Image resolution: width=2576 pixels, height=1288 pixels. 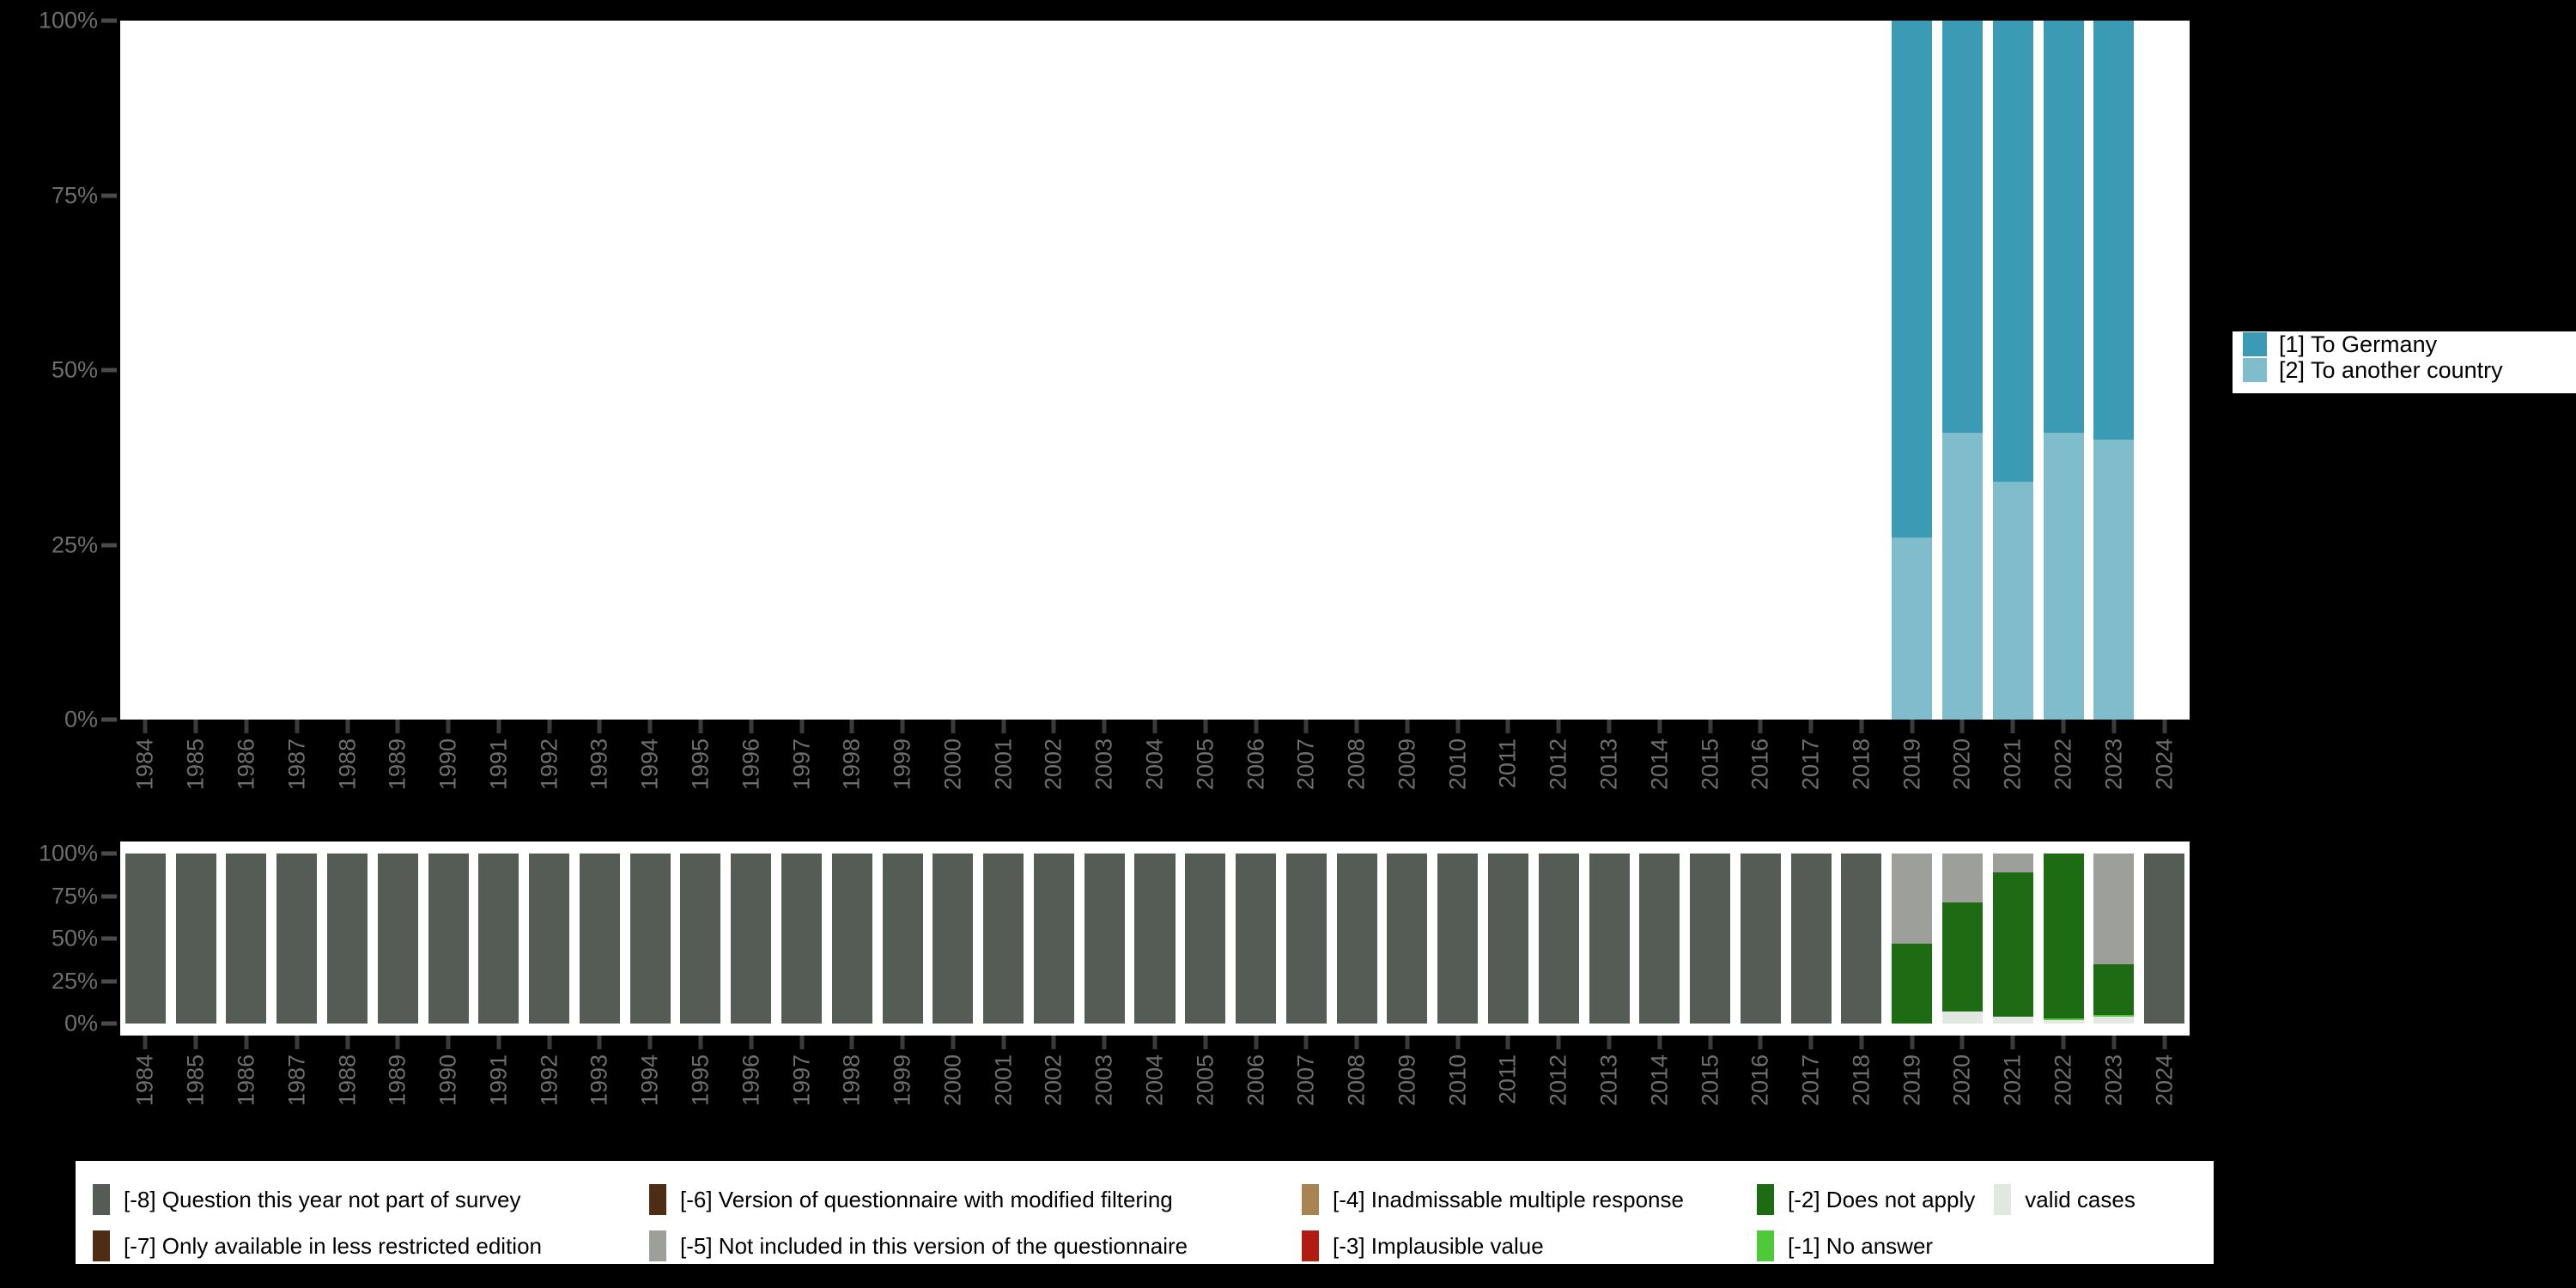 What do you see at coordinates (1861, 1071) in the screenshot?
I see `quality-x-axis-tick: 2018` at bounding box center [1861, 1071].